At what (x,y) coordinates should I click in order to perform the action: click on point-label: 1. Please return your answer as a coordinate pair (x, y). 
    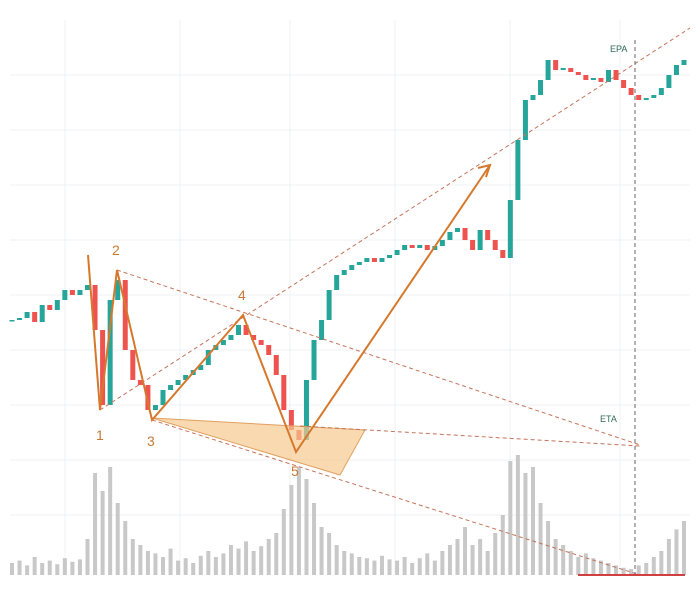
    Looking at the image, I should click on (100, 435).